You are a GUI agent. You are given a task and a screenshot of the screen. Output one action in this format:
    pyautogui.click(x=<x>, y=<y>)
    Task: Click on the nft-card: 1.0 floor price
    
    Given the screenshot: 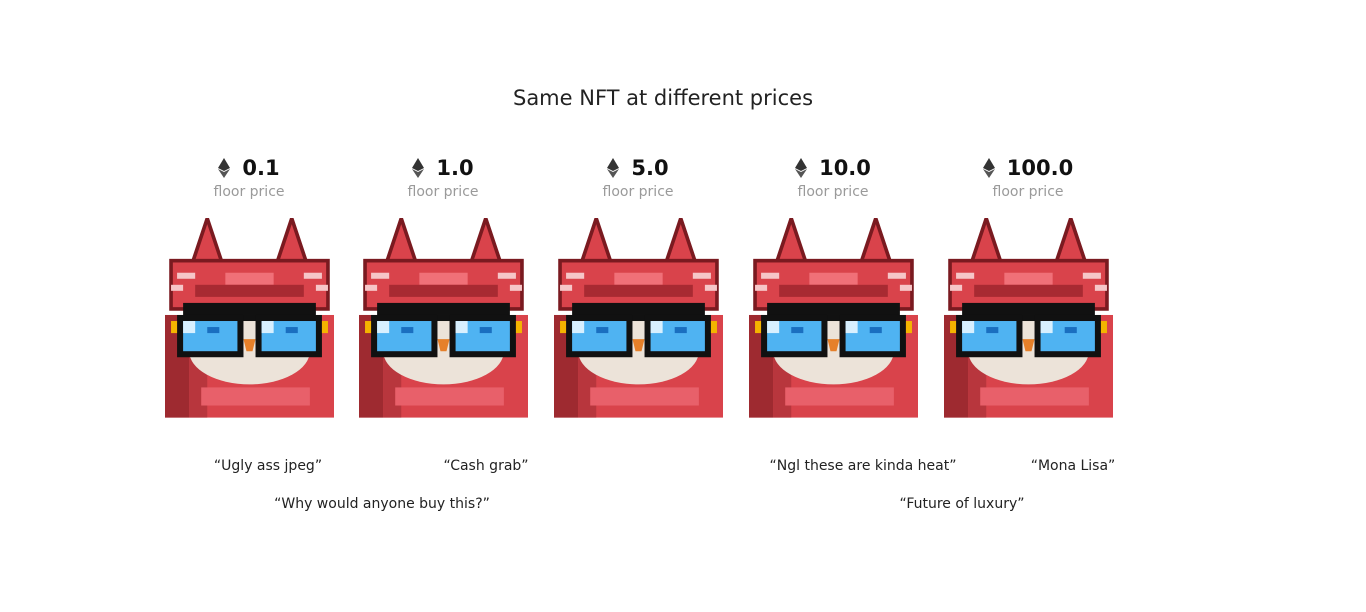 What is the action you would take?
    pyautogui.click(x=443, y=284)
    